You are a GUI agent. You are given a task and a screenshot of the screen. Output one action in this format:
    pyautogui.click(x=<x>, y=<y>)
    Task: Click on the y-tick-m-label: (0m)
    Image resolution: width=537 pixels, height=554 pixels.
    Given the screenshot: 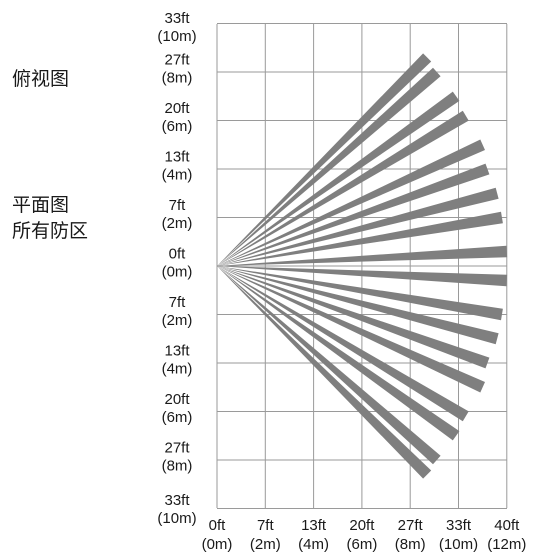 What is the action you would take?
    pyautogui.click(x=177, y=272)
    